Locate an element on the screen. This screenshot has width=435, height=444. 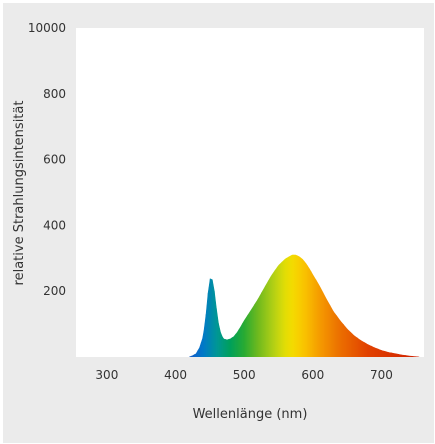
spectrum-area is located at coordinates (304, 305).